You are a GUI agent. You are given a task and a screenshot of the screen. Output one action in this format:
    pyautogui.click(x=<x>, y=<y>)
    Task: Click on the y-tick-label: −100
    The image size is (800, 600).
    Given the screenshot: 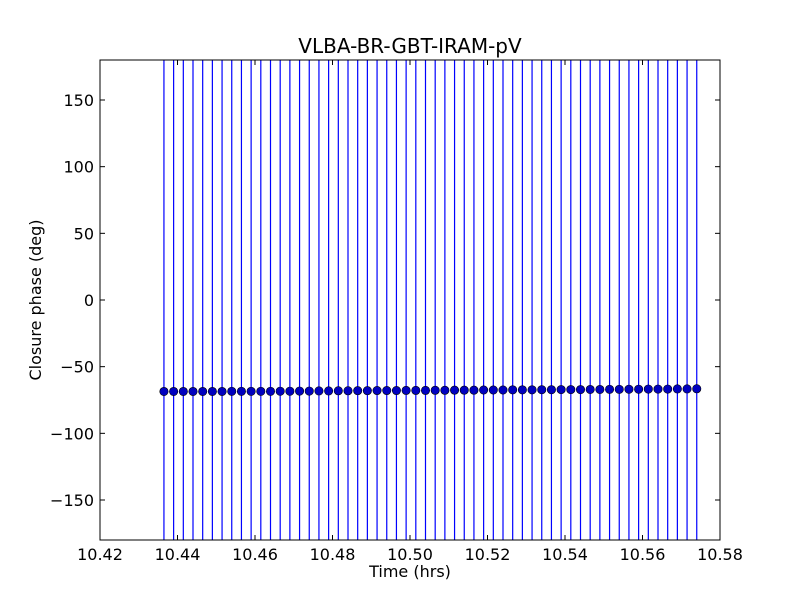 What is the action you would take?
    pyautogui.click(x=72, y=433)
    